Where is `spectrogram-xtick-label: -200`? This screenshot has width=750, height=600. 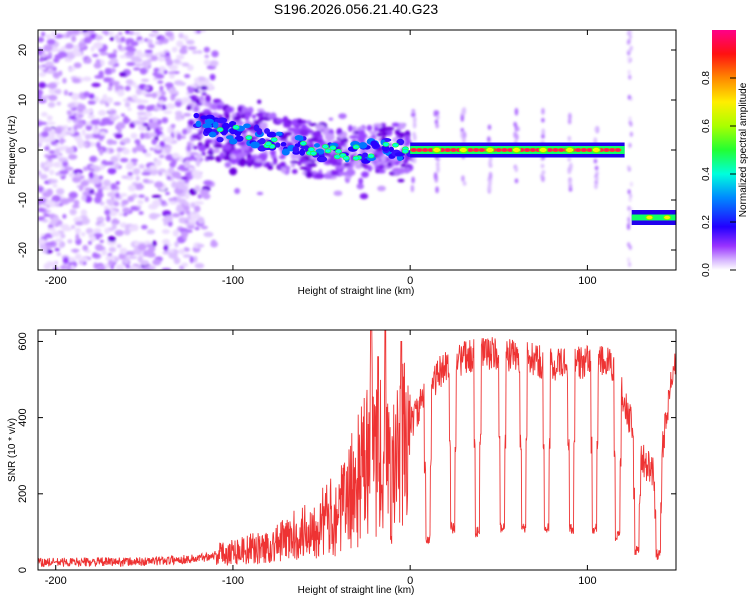
spectrogram-xtick-label: -200 is located at coordinates (56, 281).